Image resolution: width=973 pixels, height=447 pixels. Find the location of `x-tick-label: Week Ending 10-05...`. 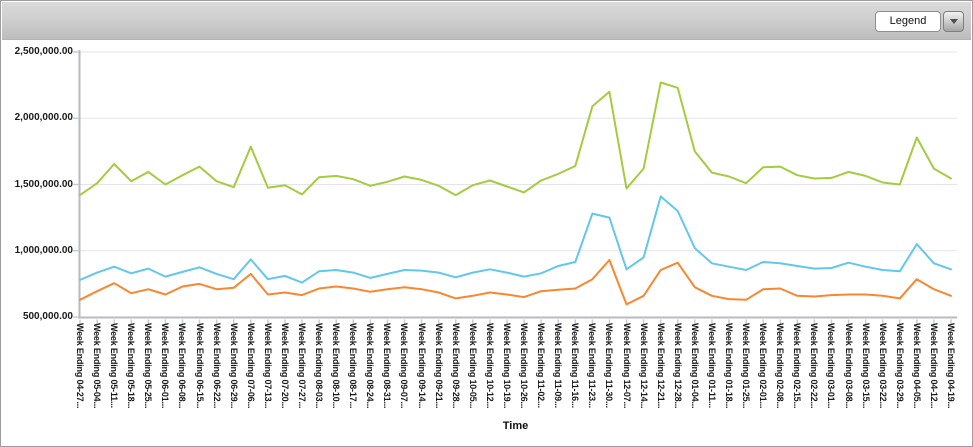

x-tick-label: Week Ending 10-05... is located at coordinates (472, 366).